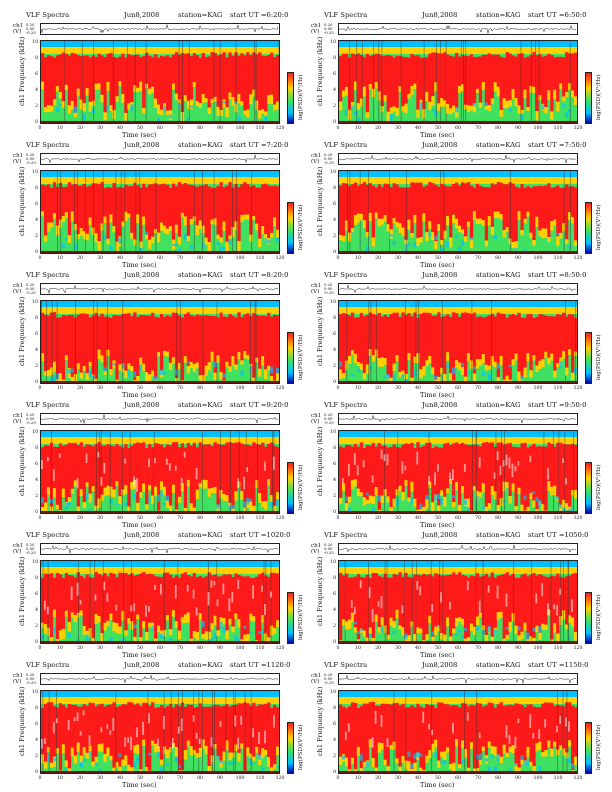  Describe the element at coordinates (578, 648) in the screenshot. I see `time-tick-label: 120` at that location.